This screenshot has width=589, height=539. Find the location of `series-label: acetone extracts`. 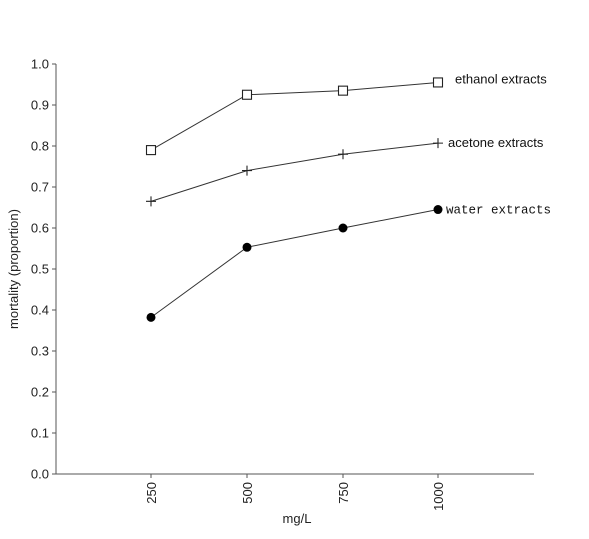

series-label: acetone extracts is located at coordinates (496, 142).